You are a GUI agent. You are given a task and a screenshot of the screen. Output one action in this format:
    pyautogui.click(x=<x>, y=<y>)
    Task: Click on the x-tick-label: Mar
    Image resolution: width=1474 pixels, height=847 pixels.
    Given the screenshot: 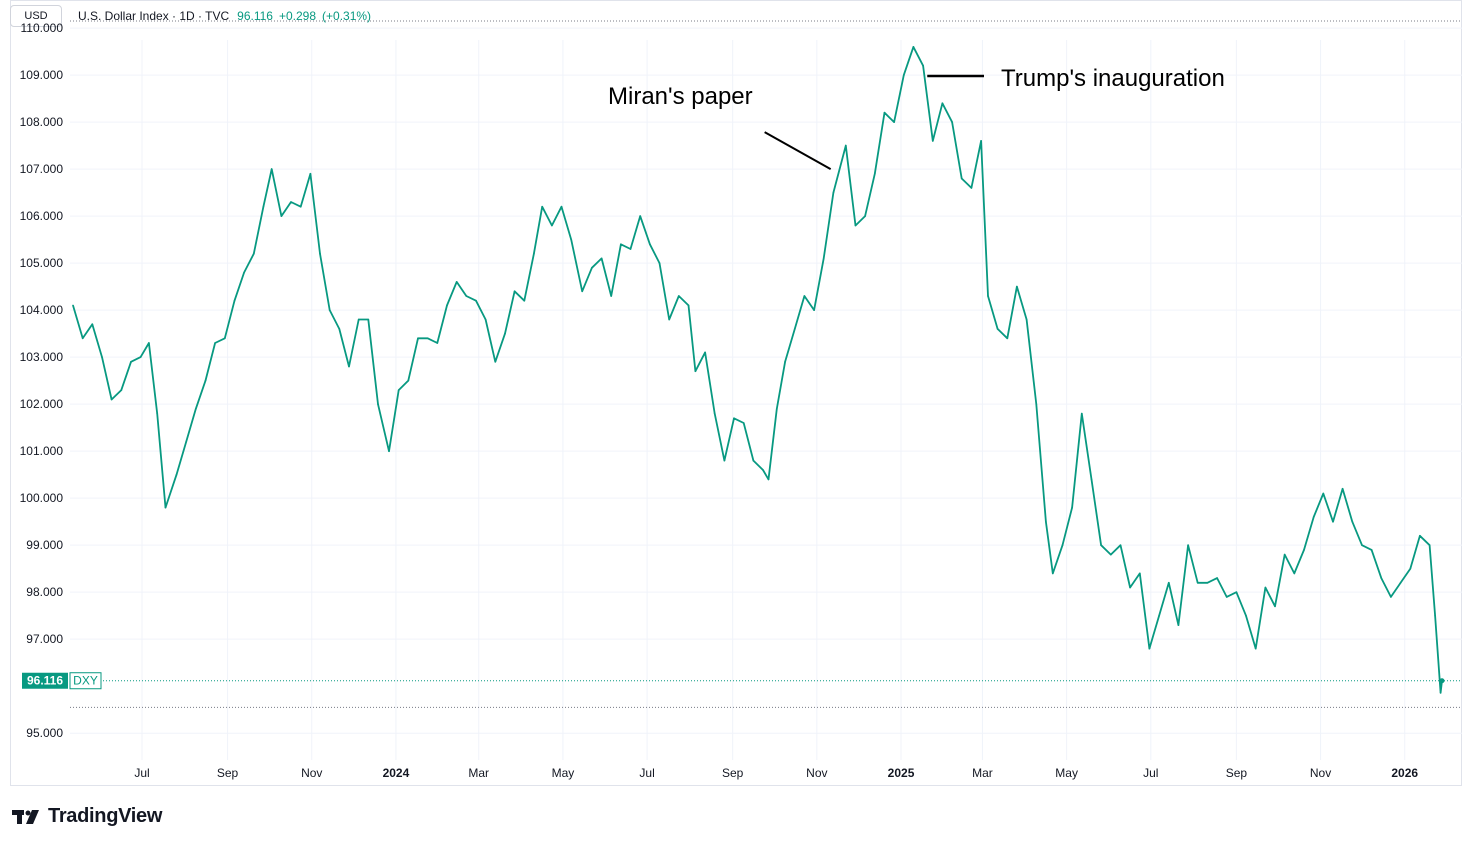 What is the action you would take?
    pyautogui.click(x=982, y=773)
    